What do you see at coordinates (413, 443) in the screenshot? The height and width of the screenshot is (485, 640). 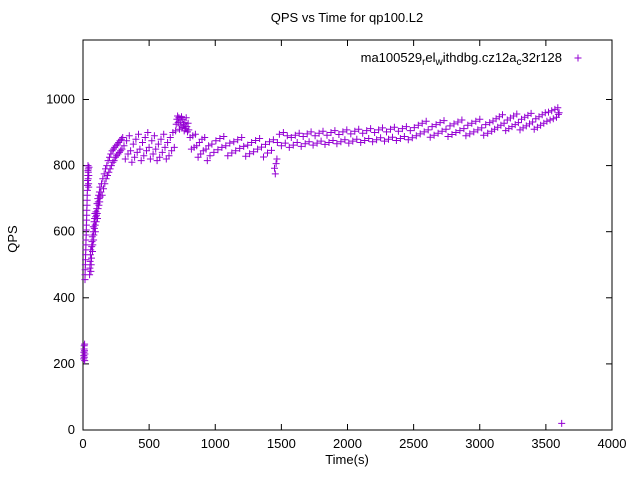 I see `tick-label: 2500` at bounding box center [413, 443].